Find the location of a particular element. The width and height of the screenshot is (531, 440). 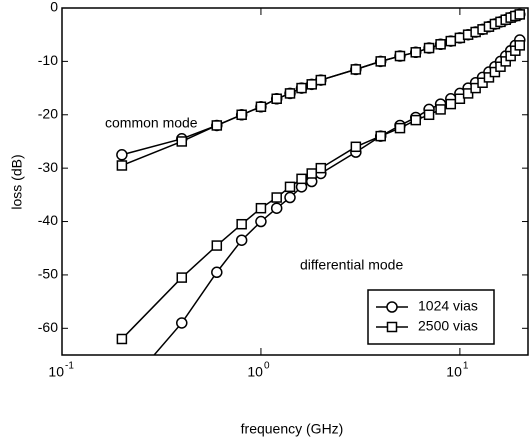

y-tick-label: -40 is located at coordinates (48, 220).